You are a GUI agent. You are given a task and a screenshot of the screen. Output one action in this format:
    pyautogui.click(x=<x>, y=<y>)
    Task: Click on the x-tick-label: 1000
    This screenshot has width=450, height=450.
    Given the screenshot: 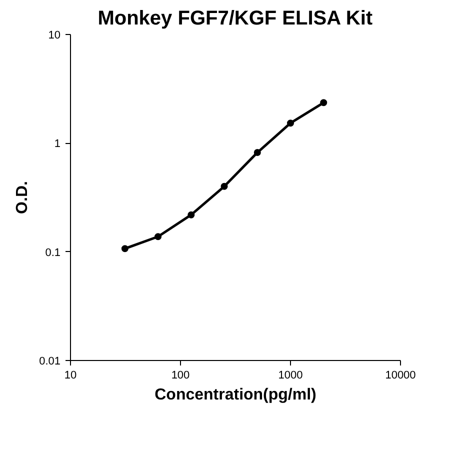 What is the action you would take?
    pyautogui.click(x=290, y=376)
    